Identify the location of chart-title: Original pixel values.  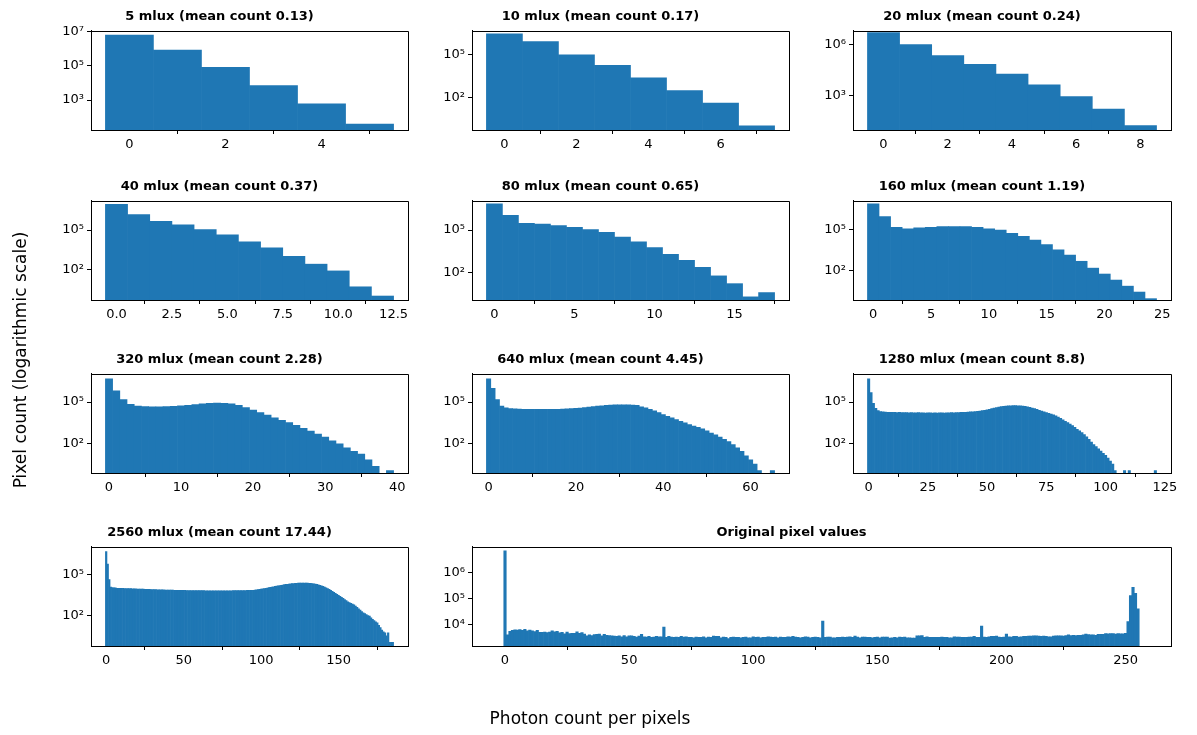
(791, 532).